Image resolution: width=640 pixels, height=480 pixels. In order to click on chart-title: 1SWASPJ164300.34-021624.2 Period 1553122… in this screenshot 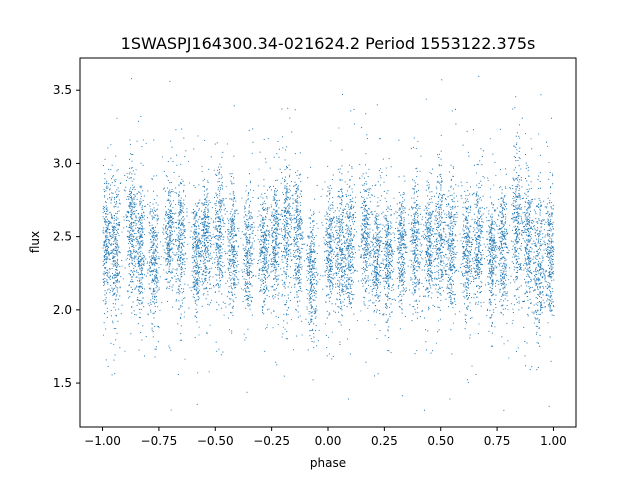, I will do `click(328, 43)`.